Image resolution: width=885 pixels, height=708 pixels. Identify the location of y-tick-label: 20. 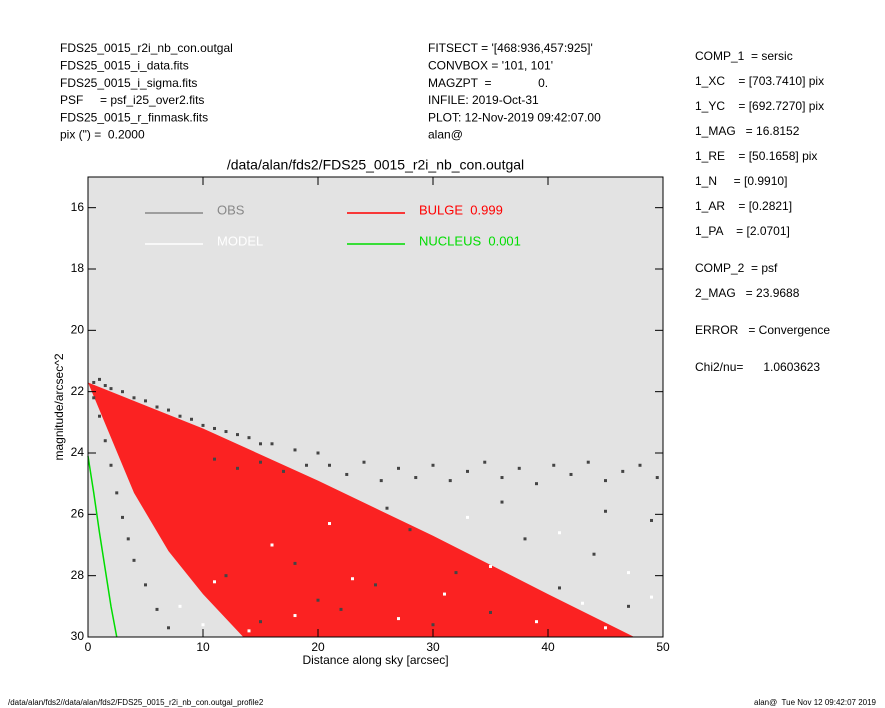
(78, 330).